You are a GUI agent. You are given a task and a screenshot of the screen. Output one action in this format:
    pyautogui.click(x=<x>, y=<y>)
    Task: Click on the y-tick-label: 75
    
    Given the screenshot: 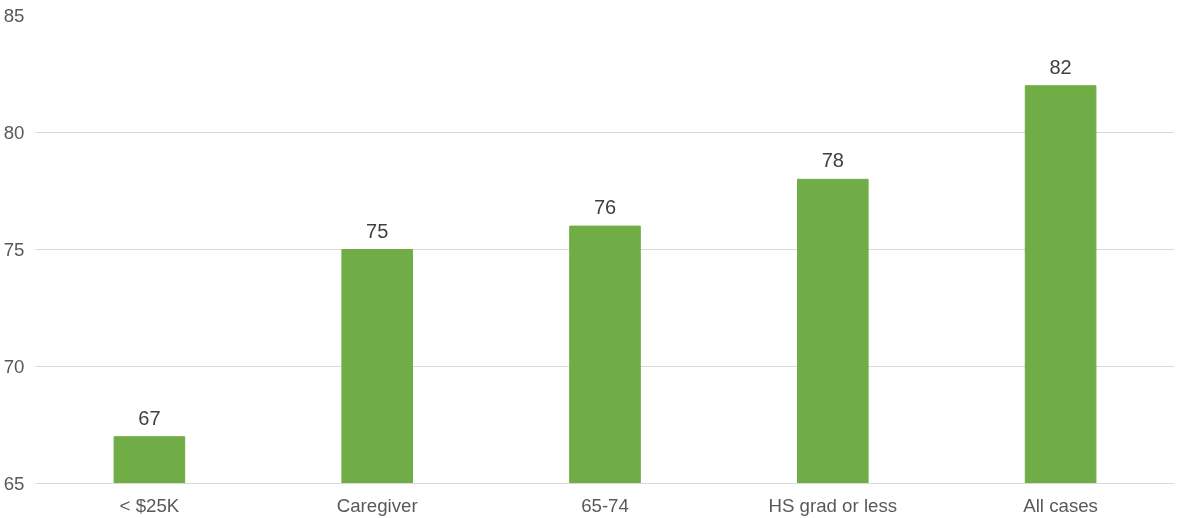 What is the action you would take?
    pyautogui.click(x=14, y=249)
    